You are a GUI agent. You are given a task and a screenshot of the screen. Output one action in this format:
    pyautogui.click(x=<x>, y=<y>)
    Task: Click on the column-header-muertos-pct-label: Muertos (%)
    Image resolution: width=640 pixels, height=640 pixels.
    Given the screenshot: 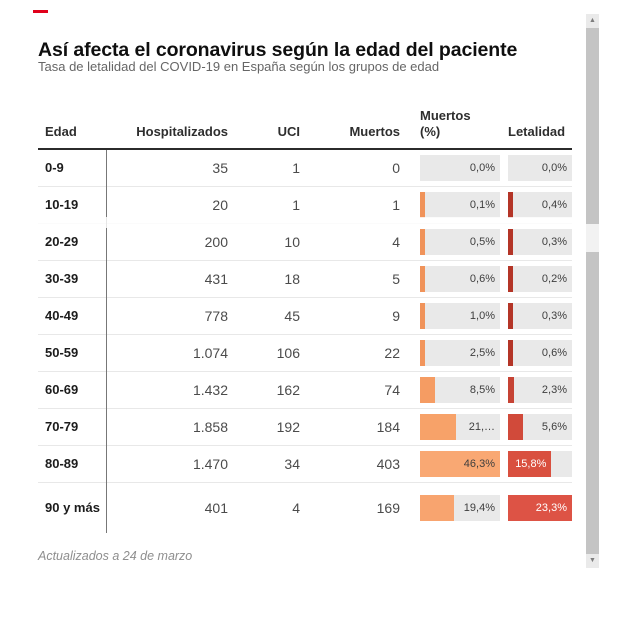 What is the action you would take?
    pyautogui.click(x=445, y=123)
    